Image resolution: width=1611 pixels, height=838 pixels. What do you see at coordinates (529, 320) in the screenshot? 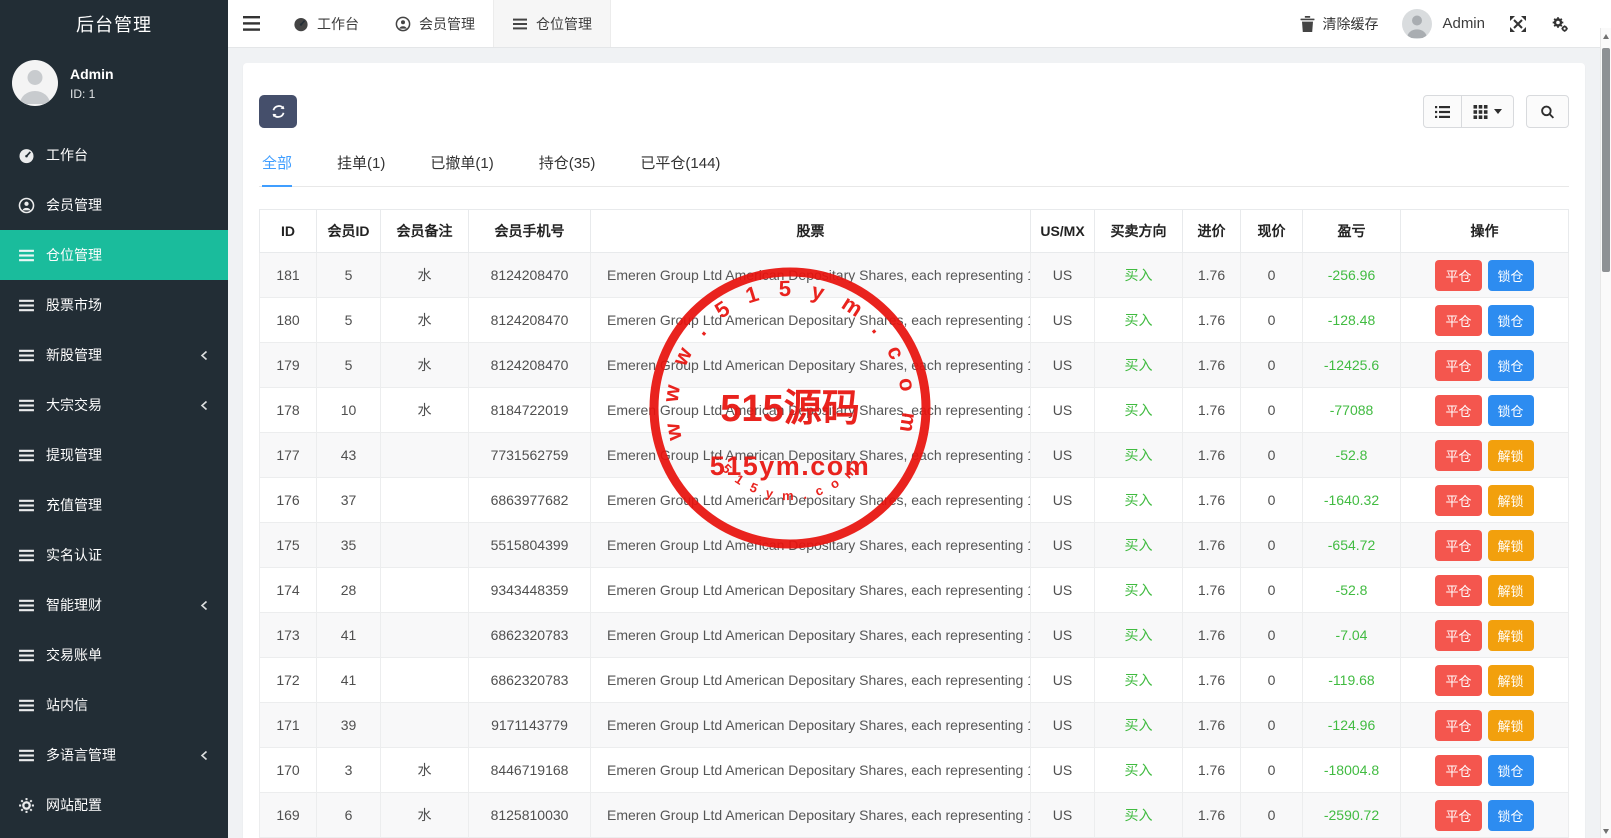
I see `cell-phone: 8124208470` at bounding box center [529, 320].